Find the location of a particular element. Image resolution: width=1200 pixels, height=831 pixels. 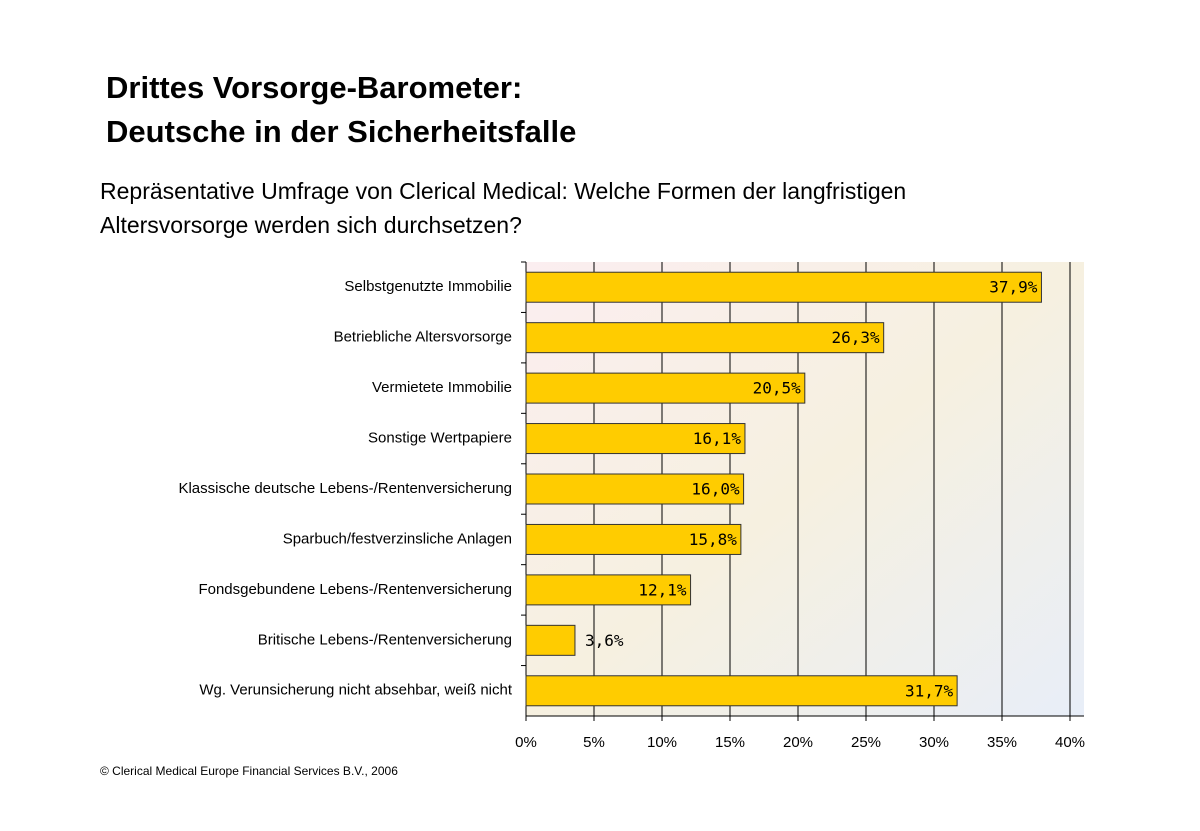

chart-subtitle: Altersvorsorge werden sich durchsetzen? is located at coordinates (311, 225).